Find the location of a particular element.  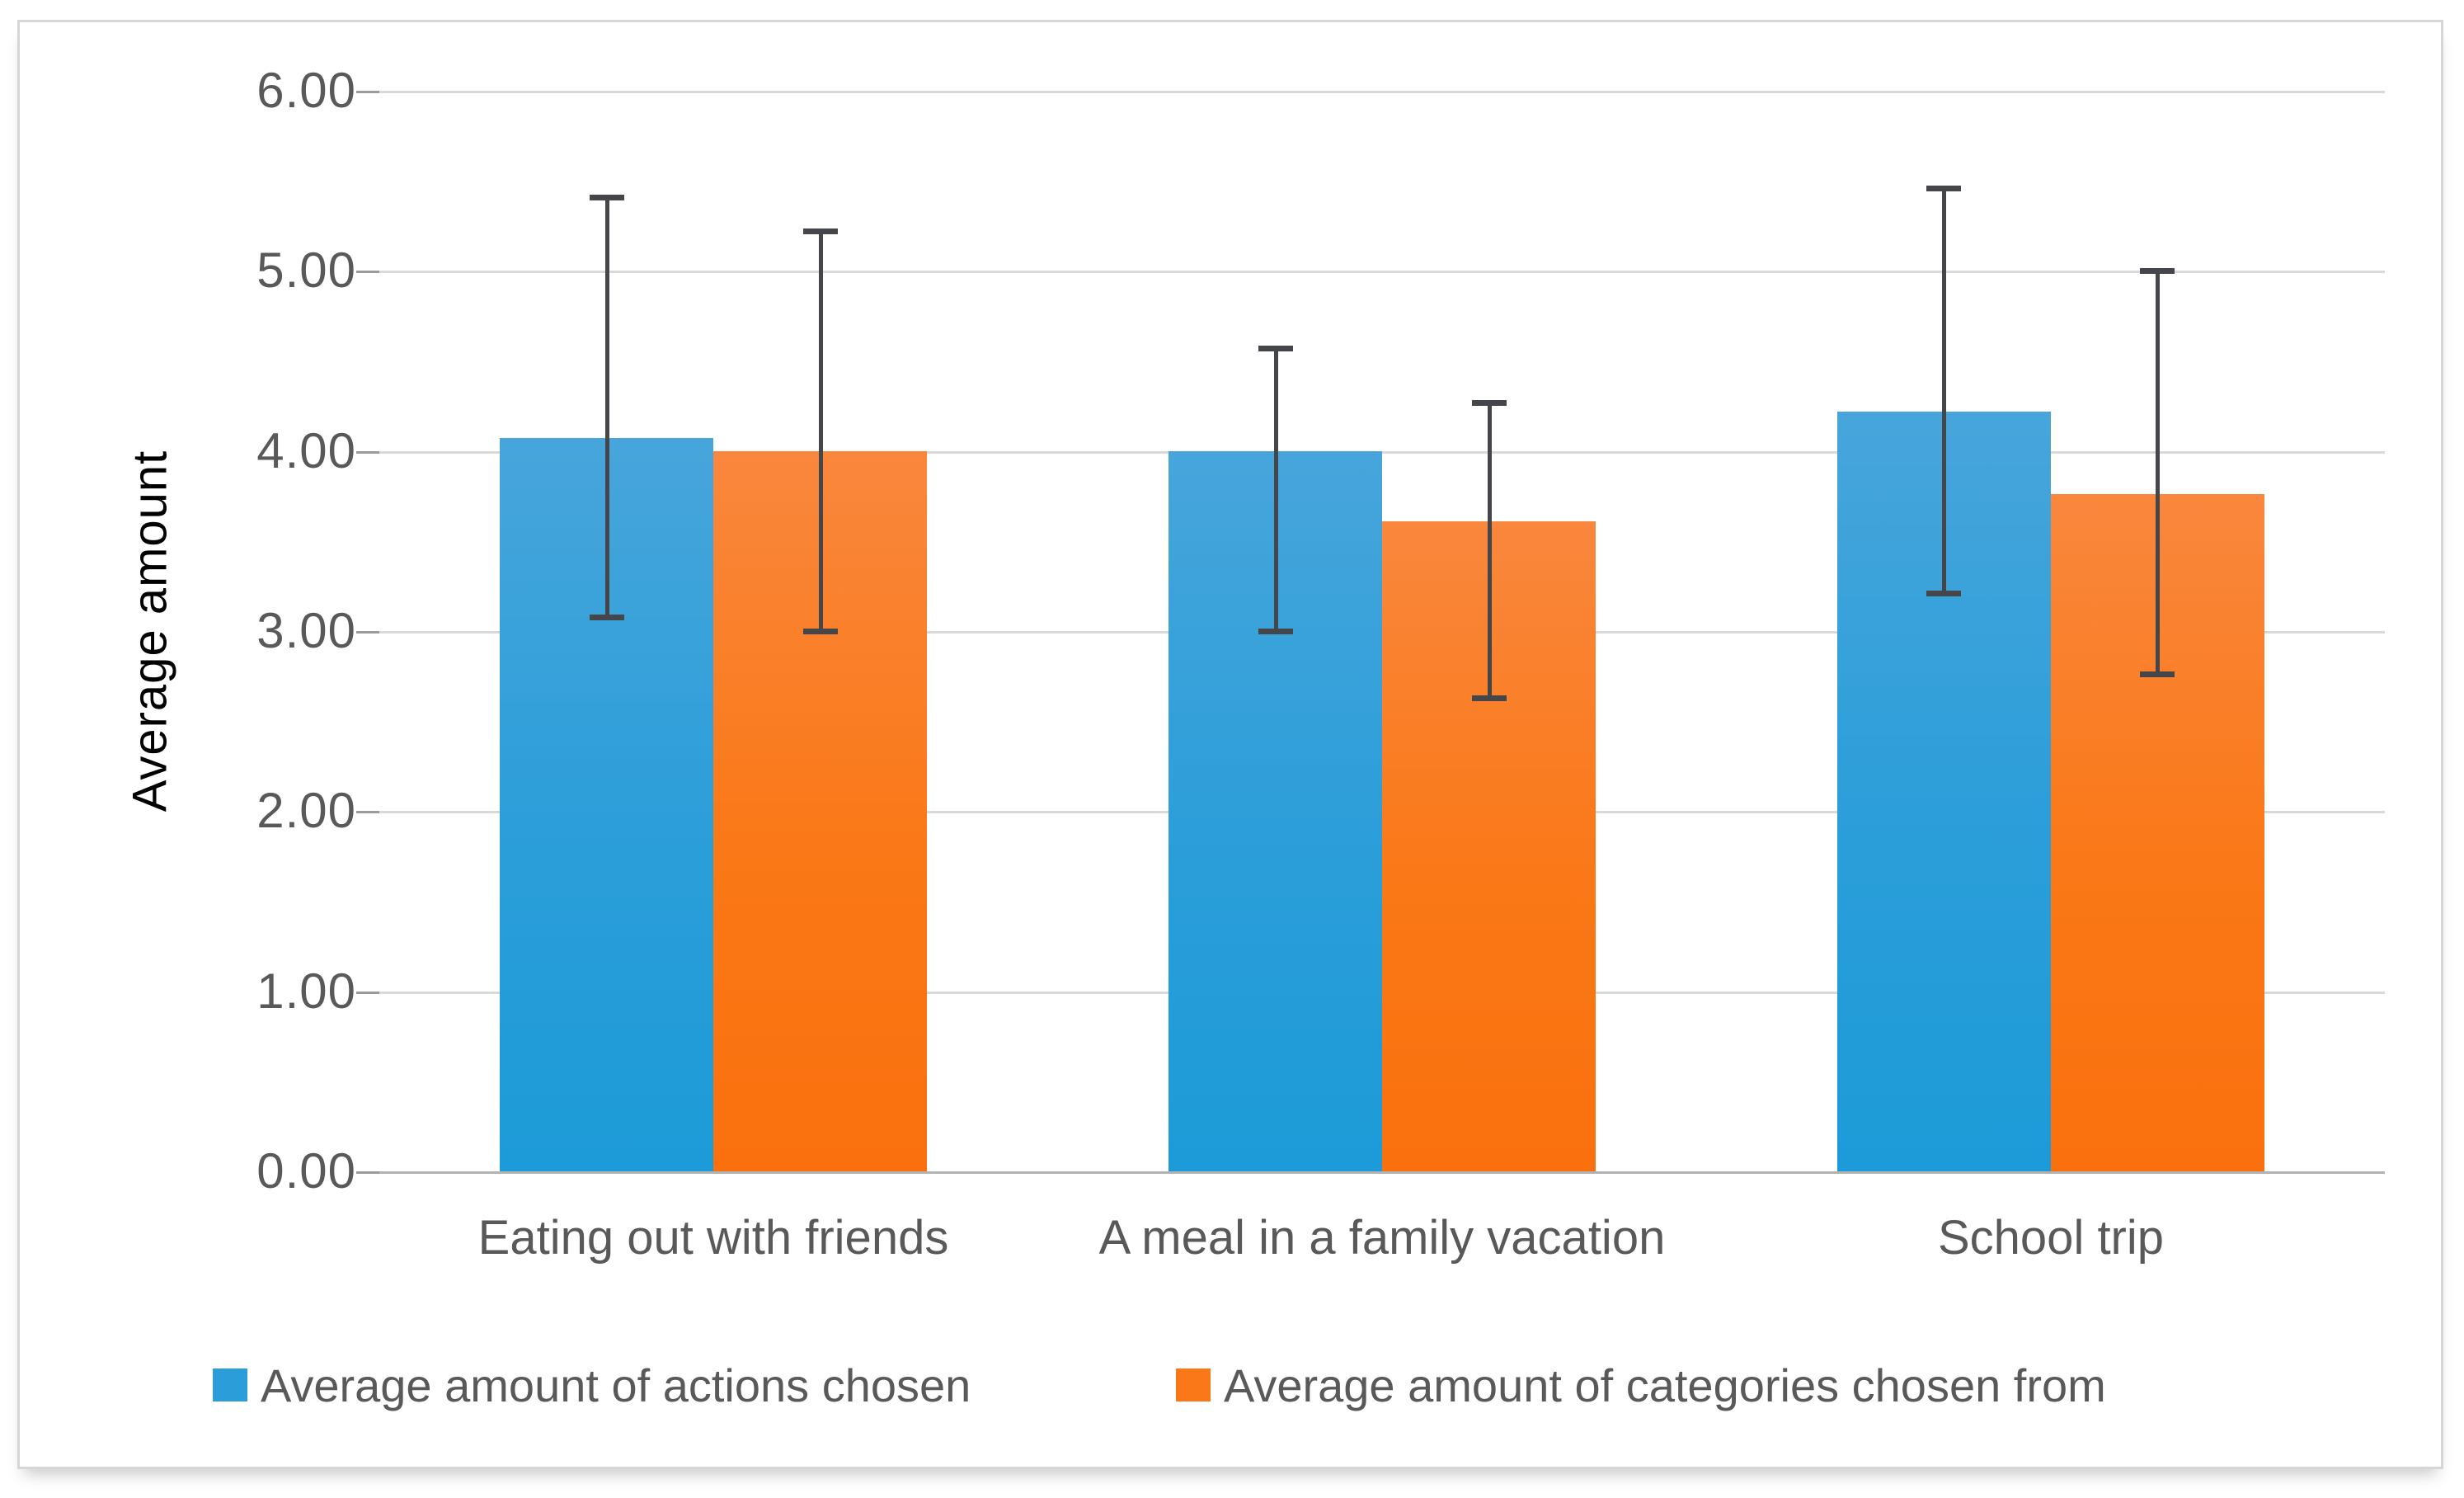

y-tick-label: 1.00 is located at coordinates (306, 991).